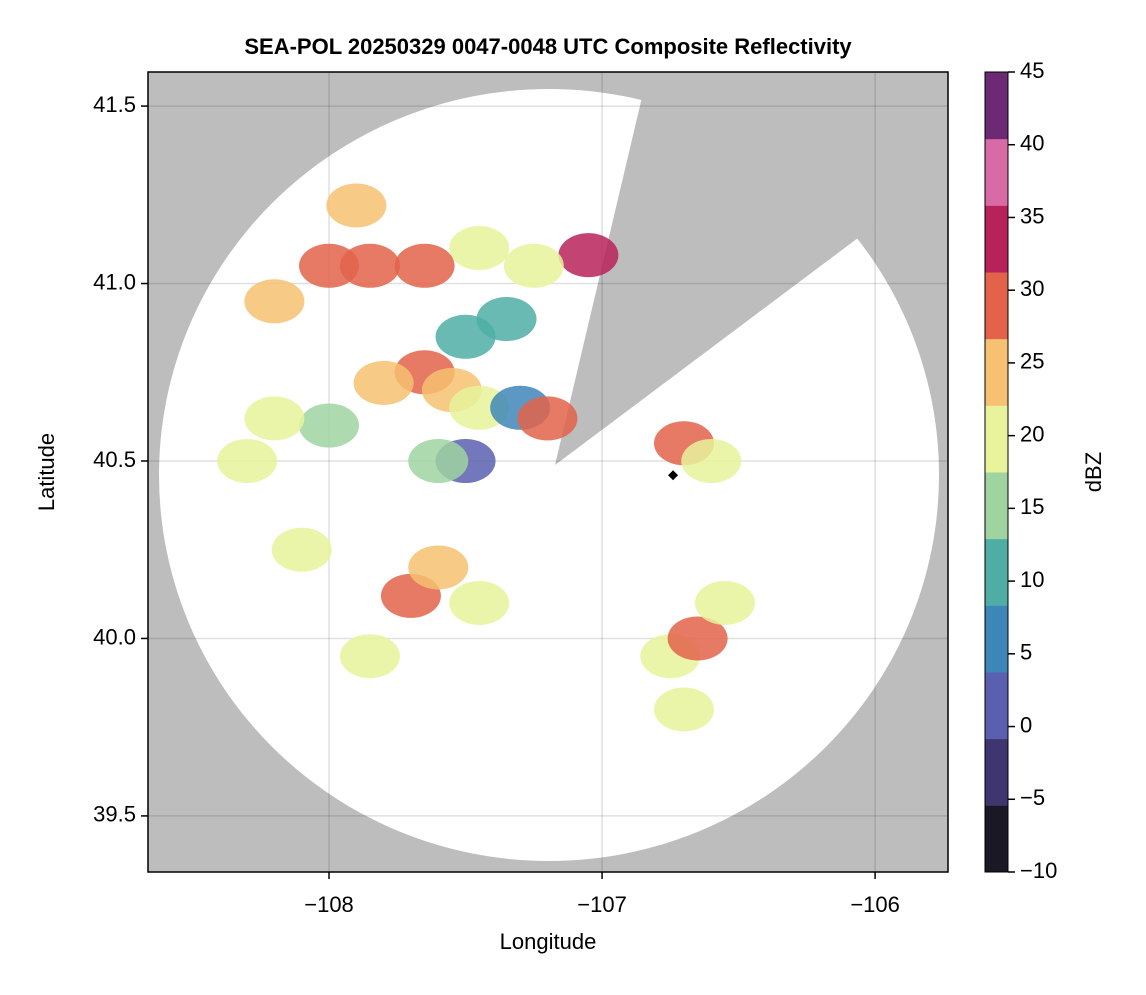 Image resolution: width=1146 pixels, height=995 pixels. I want to click on colorbar-tick-label: 15, so click(1032, 506).